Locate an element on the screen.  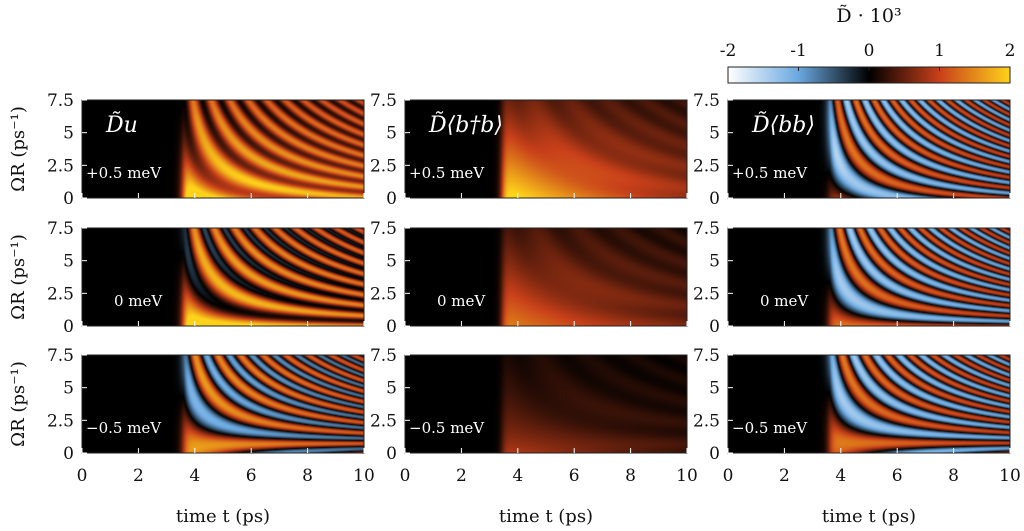
heatmap-panel-u-row2 is located at coordinates (223, 404).